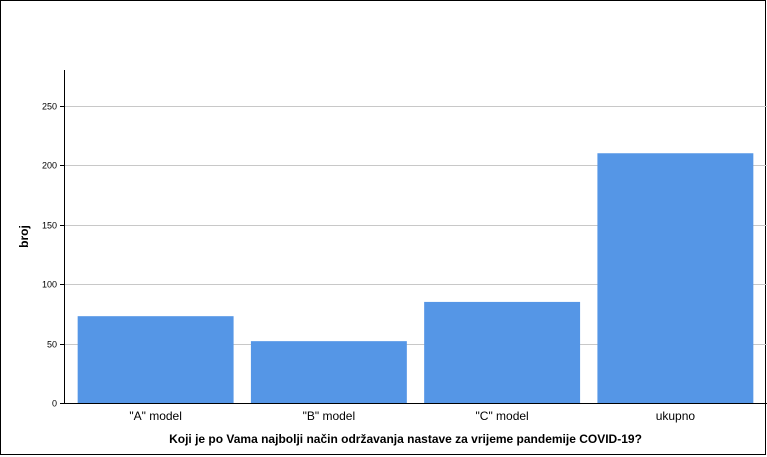  I want to click on y-tick-label: 200, so click(49, 166).